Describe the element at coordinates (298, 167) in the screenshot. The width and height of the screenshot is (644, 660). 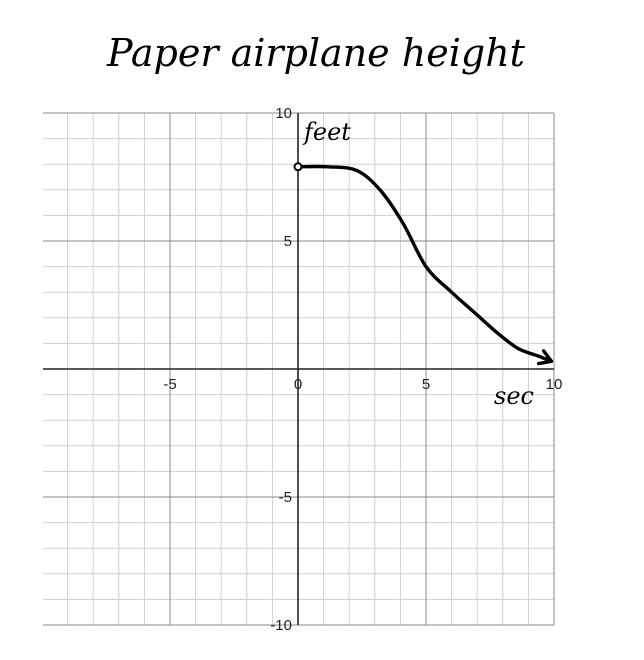
I see `start-point-marker` at that location.